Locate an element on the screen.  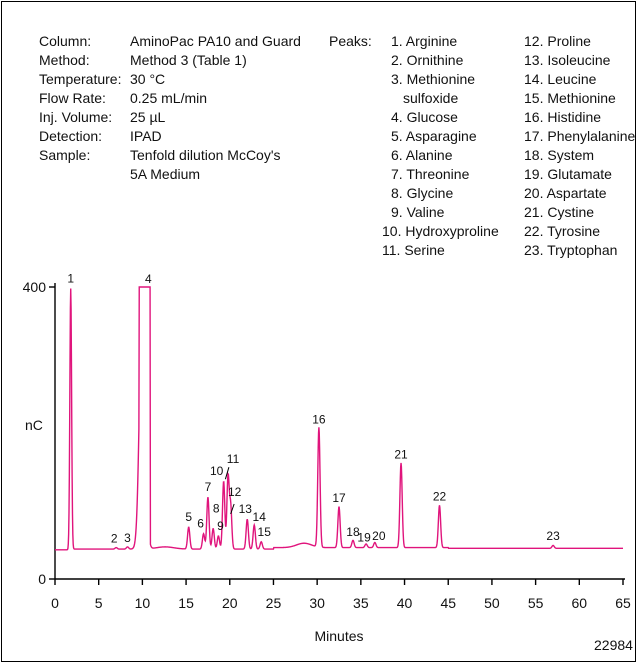
peak-legend-item: 16. Histidine is located at coordinates (563, 117).